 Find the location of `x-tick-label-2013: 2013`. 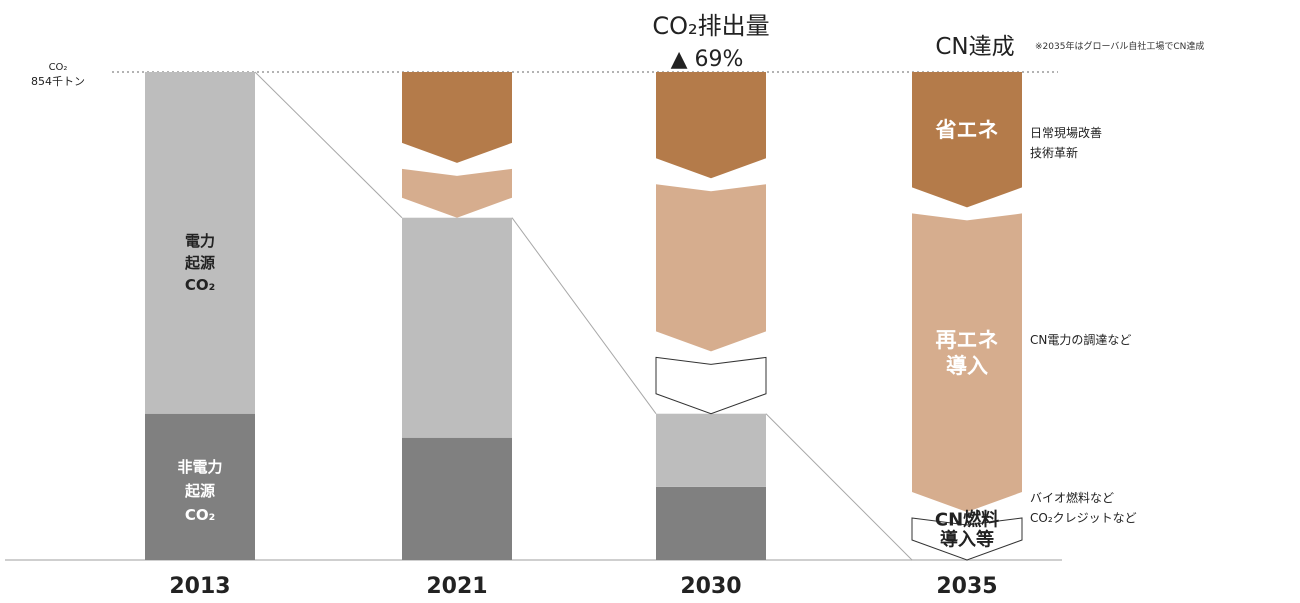

x-tick-label-2013: 2013 is located at coordinates (199, 586).